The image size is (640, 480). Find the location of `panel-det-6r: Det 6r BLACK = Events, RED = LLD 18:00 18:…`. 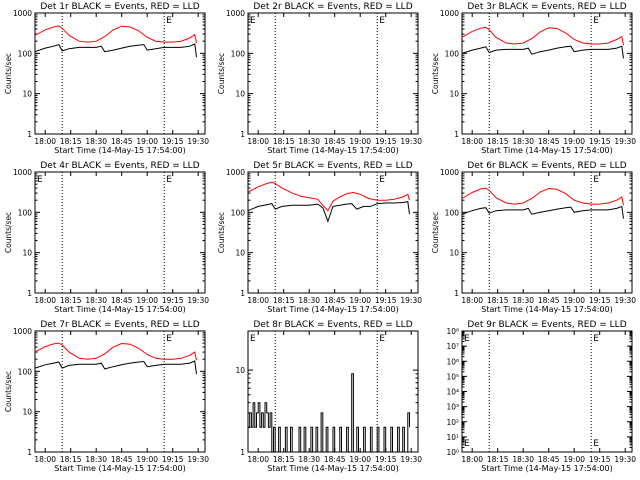

panel-det-6r: Det 6r BLACK = Events, RED = LLD 18:00 18:… is located at coordinates (533, 237).